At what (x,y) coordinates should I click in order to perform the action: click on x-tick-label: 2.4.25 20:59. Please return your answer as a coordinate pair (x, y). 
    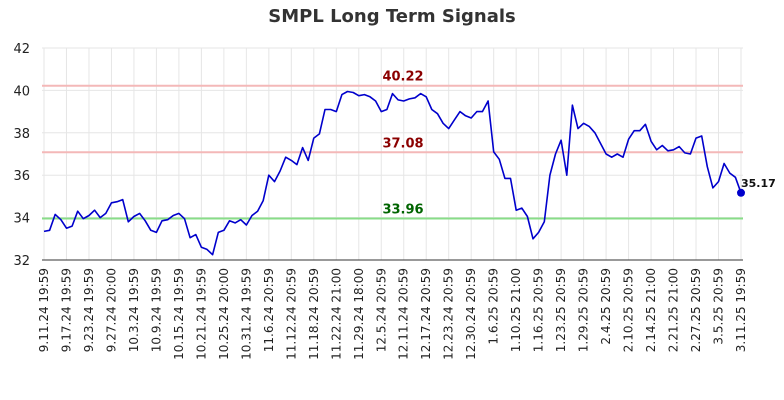
    Looking at the image, I should click on (606, 306).